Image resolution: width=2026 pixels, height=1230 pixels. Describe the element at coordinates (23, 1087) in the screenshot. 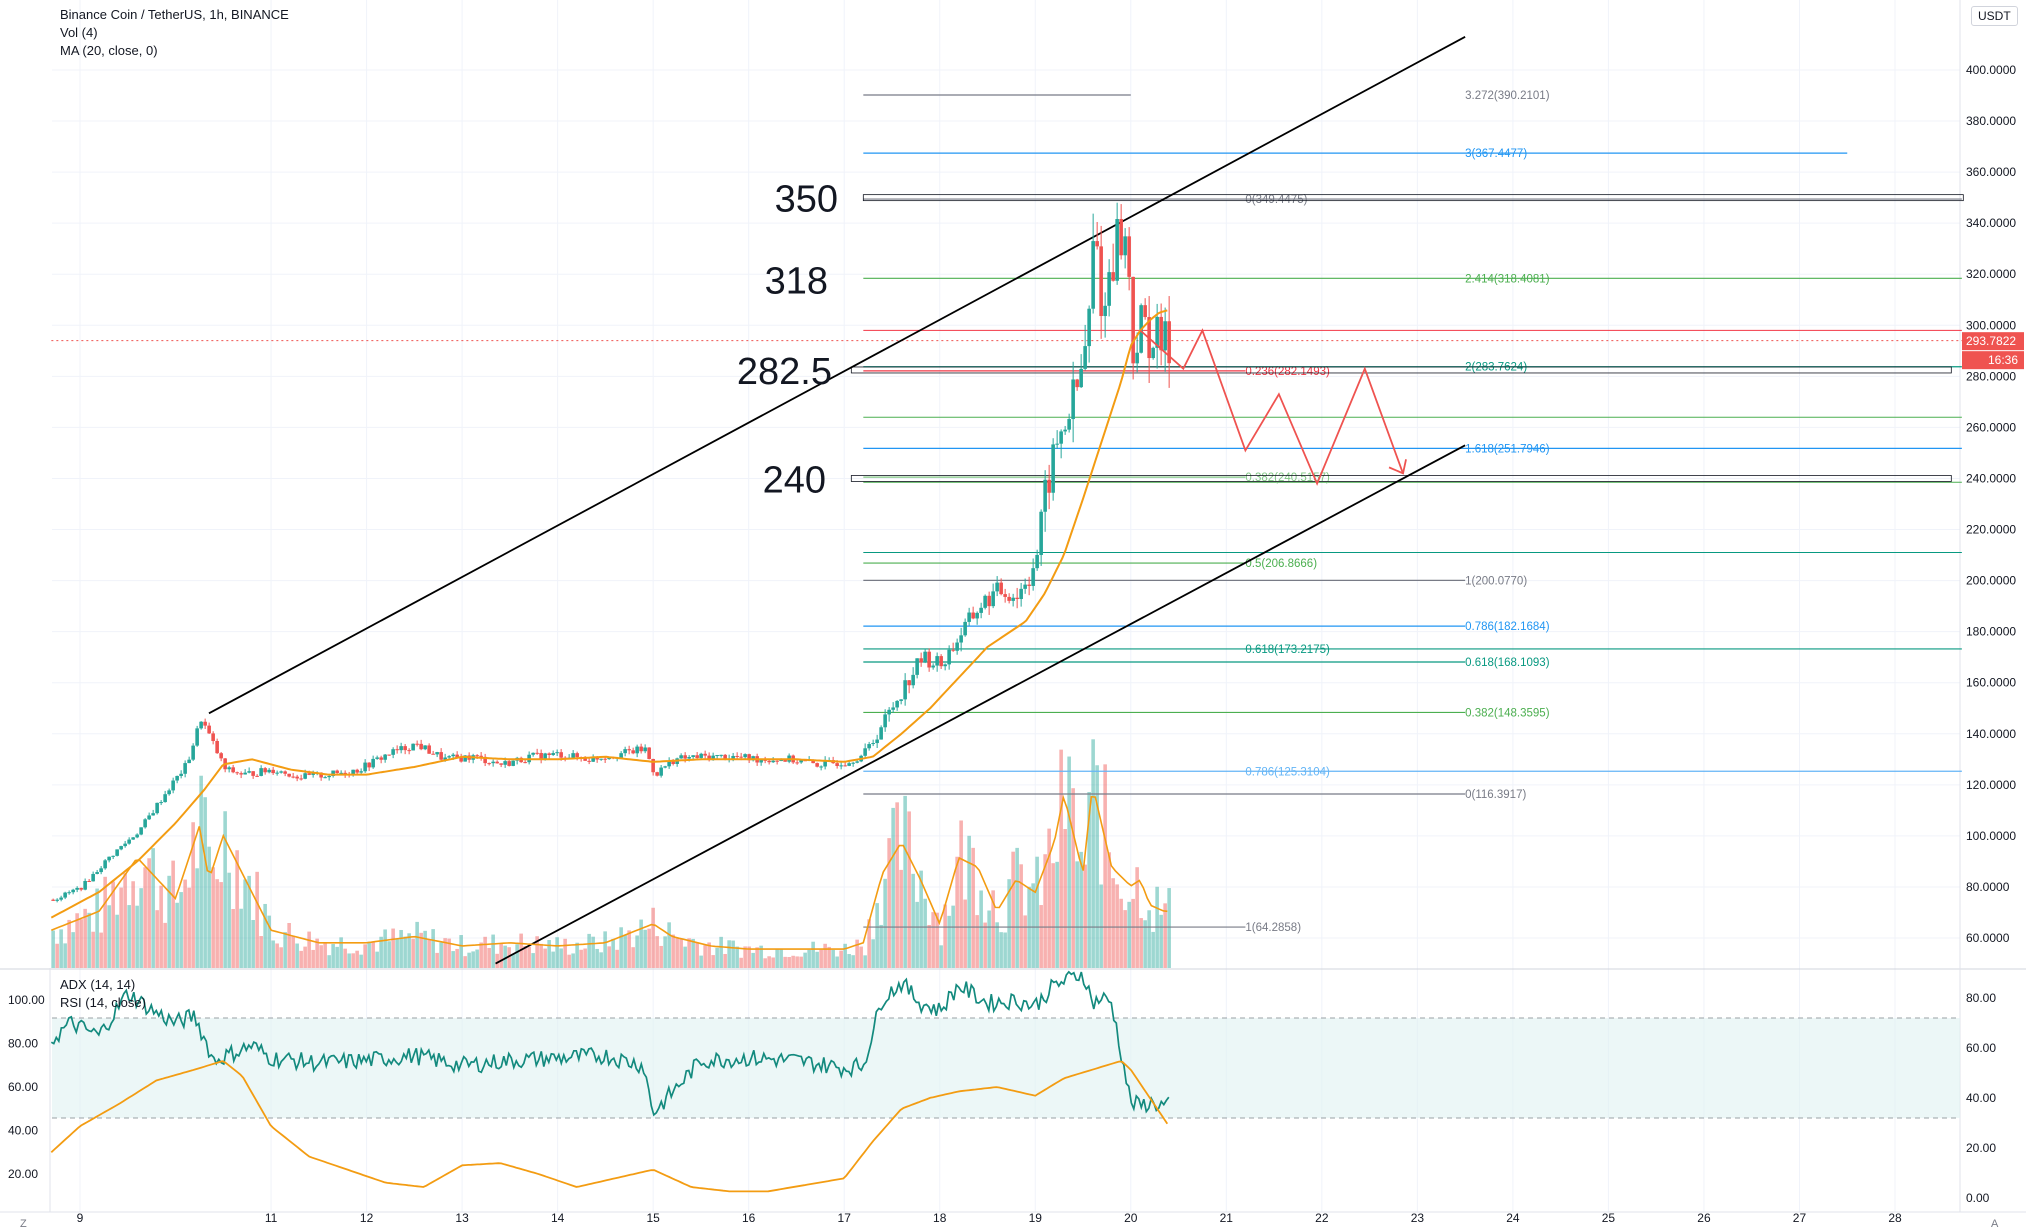

I see `adx-scale-label: 60.00` at that location.